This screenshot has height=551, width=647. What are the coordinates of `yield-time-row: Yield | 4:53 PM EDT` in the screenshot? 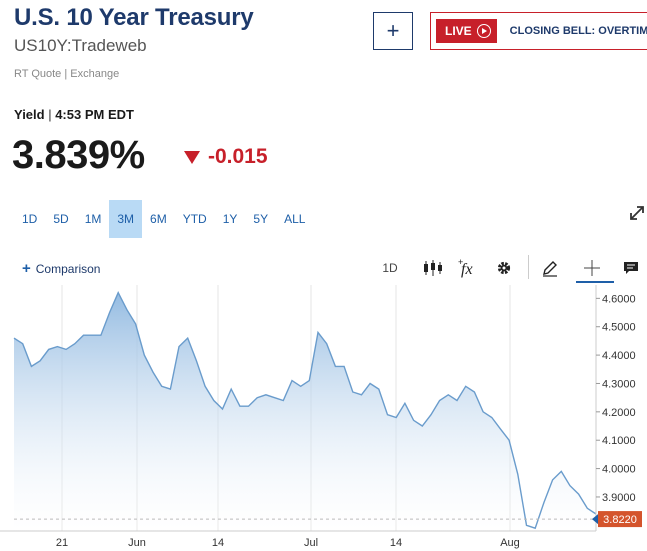 It's located at (74, 114).